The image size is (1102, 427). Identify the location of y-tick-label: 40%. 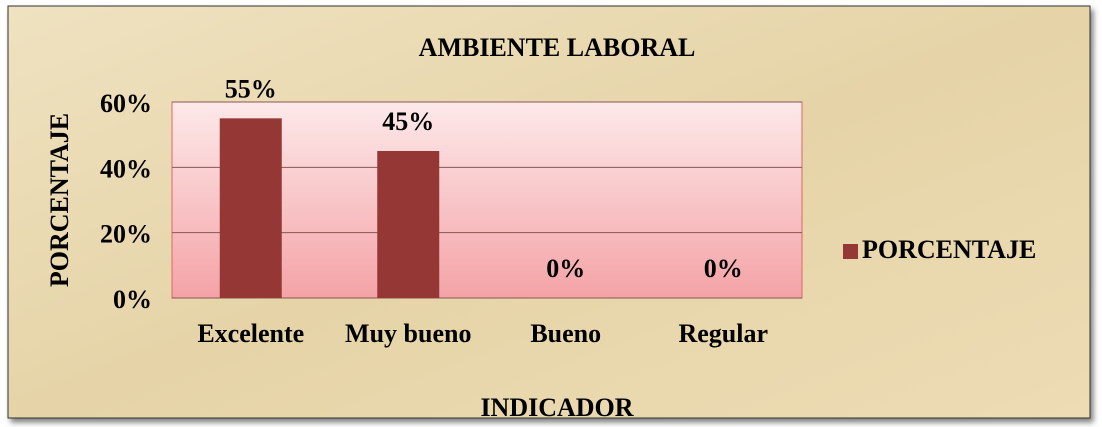
(126, 168).